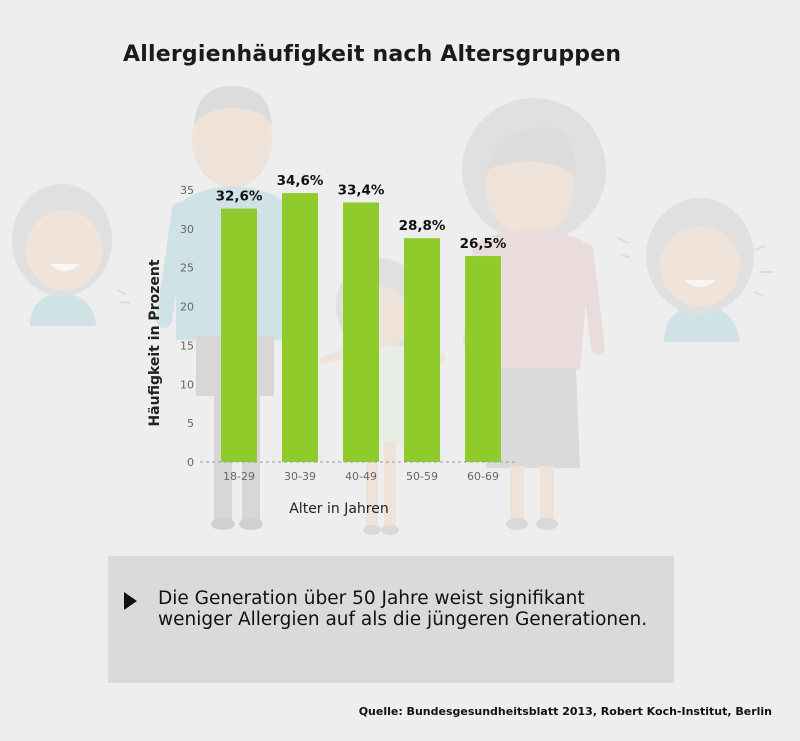  What do you see at coordinates (534, 314) in the screenshot?
I see `woman-figure` at bounding box center [534, 314].